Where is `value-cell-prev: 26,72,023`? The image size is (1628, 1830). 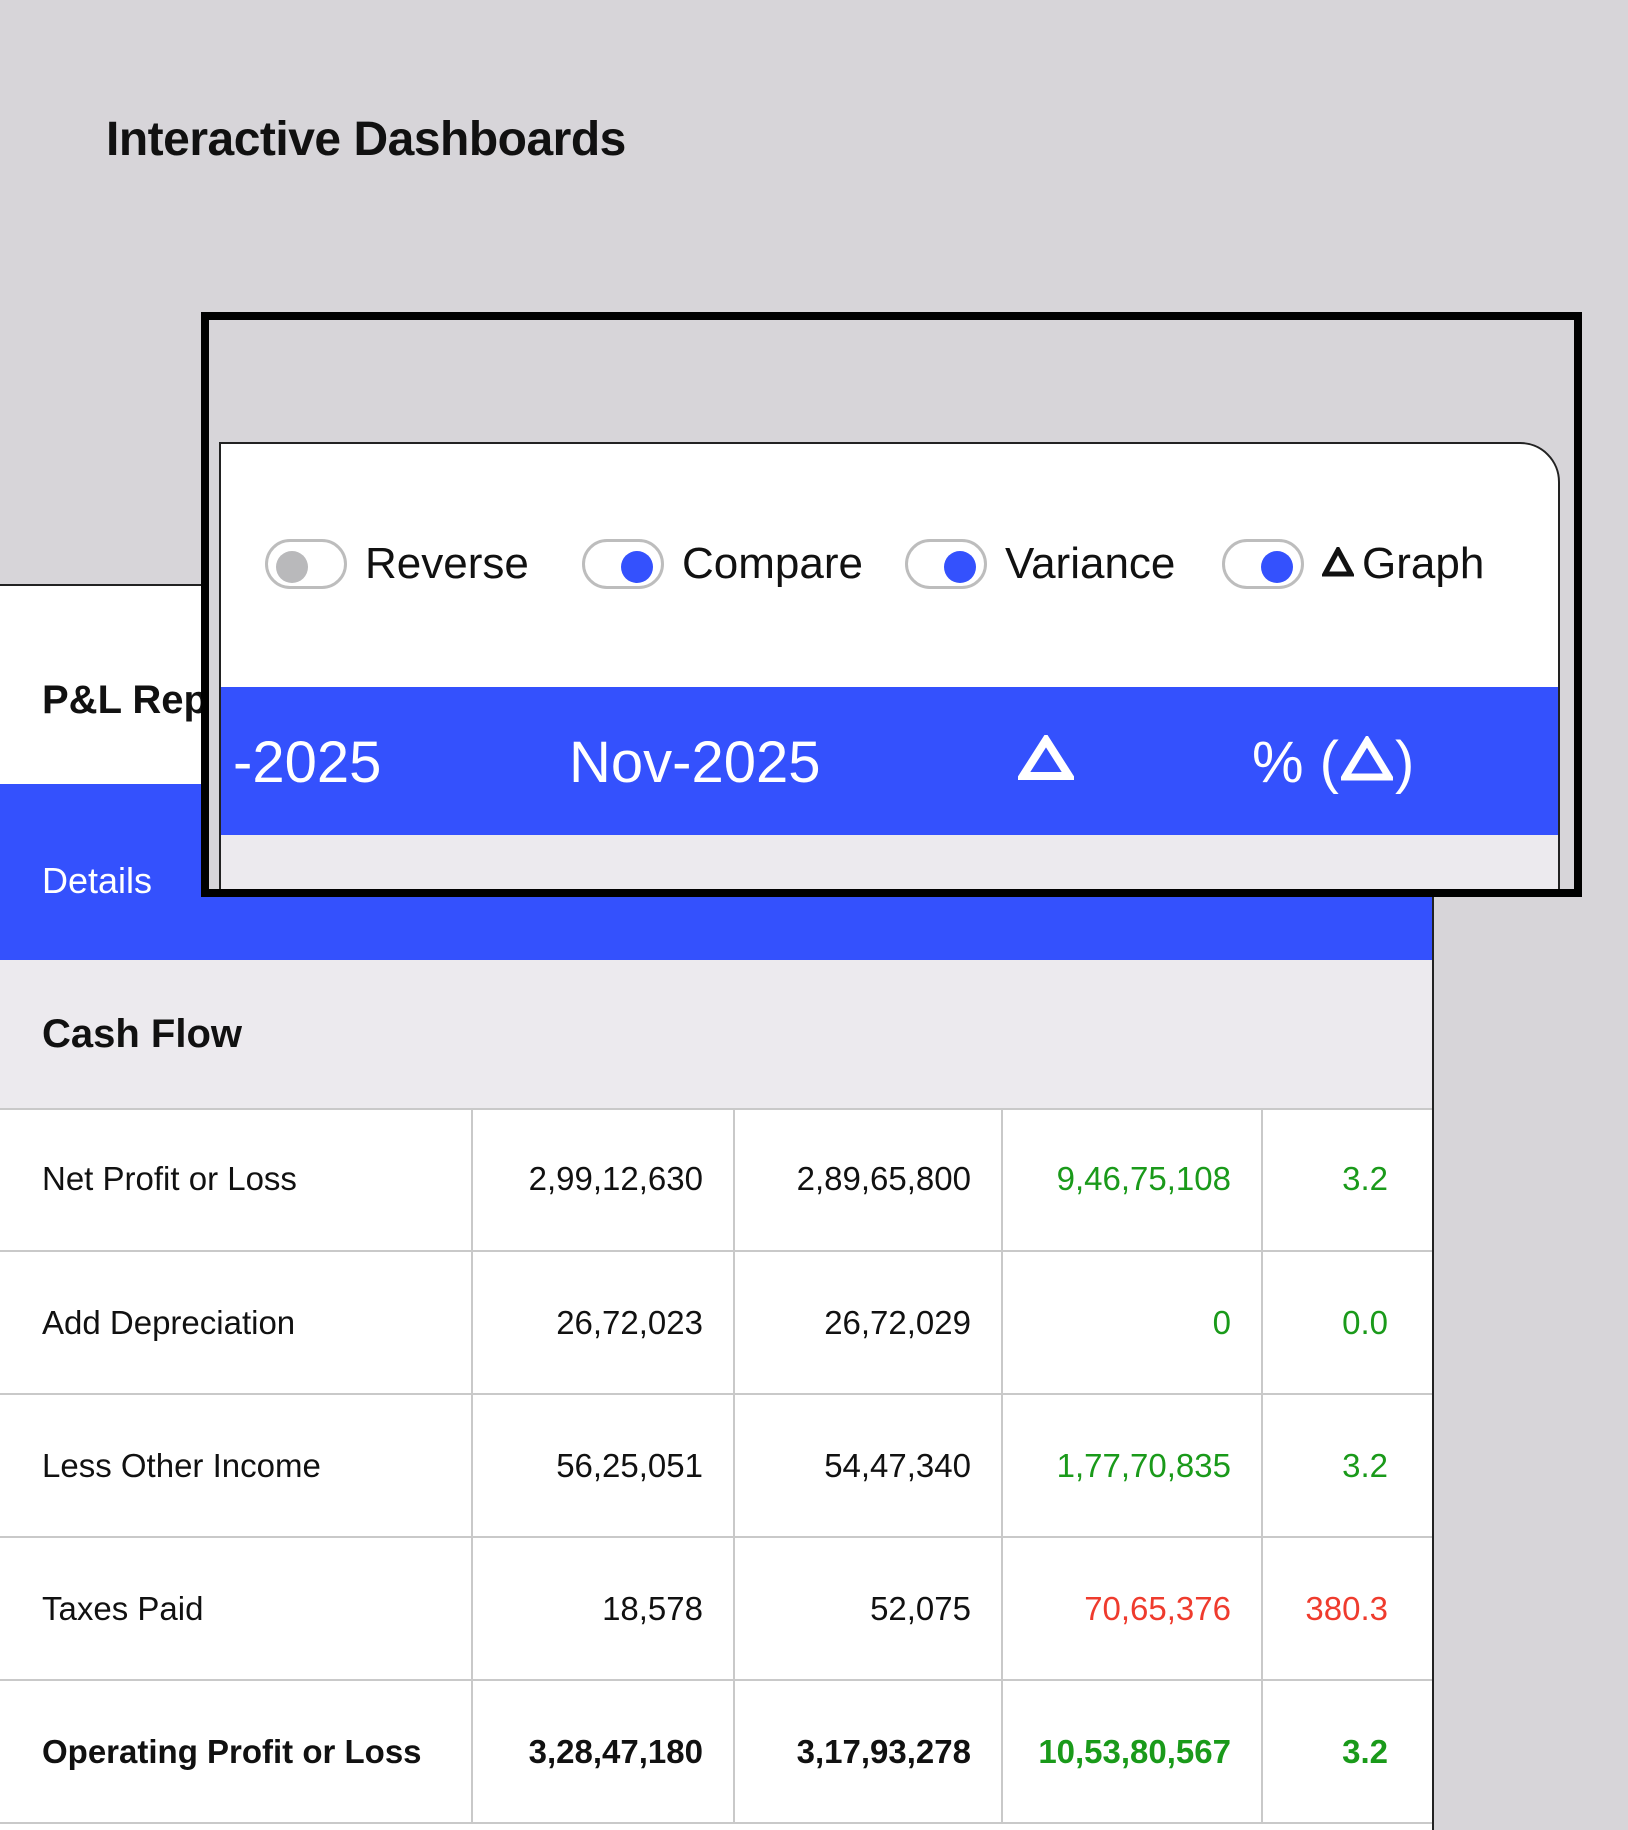
value-cell-prev: 26,72,023 is located at coordinates (603, 1323).